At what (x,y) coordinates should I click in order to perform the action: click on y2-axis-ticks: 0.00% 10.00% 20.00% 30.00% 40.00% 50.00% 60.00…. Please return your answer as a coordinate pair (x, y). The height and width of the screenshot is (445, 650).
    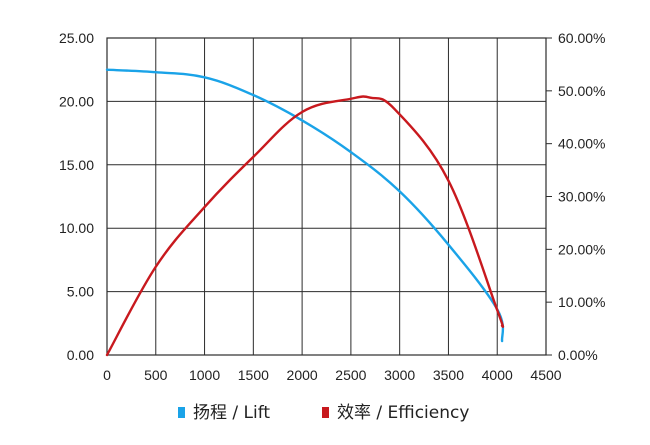
    Looking at the image, I should click on (581, 196).